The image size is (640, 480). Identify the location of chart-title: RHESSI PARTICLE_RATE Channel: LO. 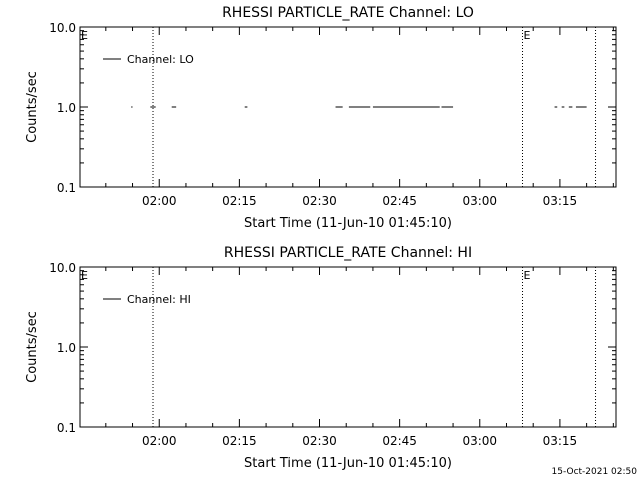
(348, 13).